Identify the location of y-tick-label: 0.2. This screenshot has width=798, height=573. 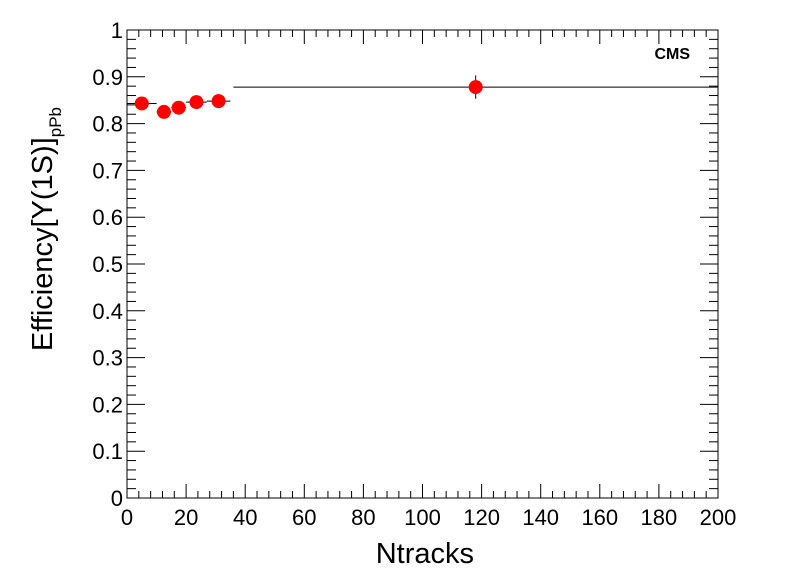
(107, 404).